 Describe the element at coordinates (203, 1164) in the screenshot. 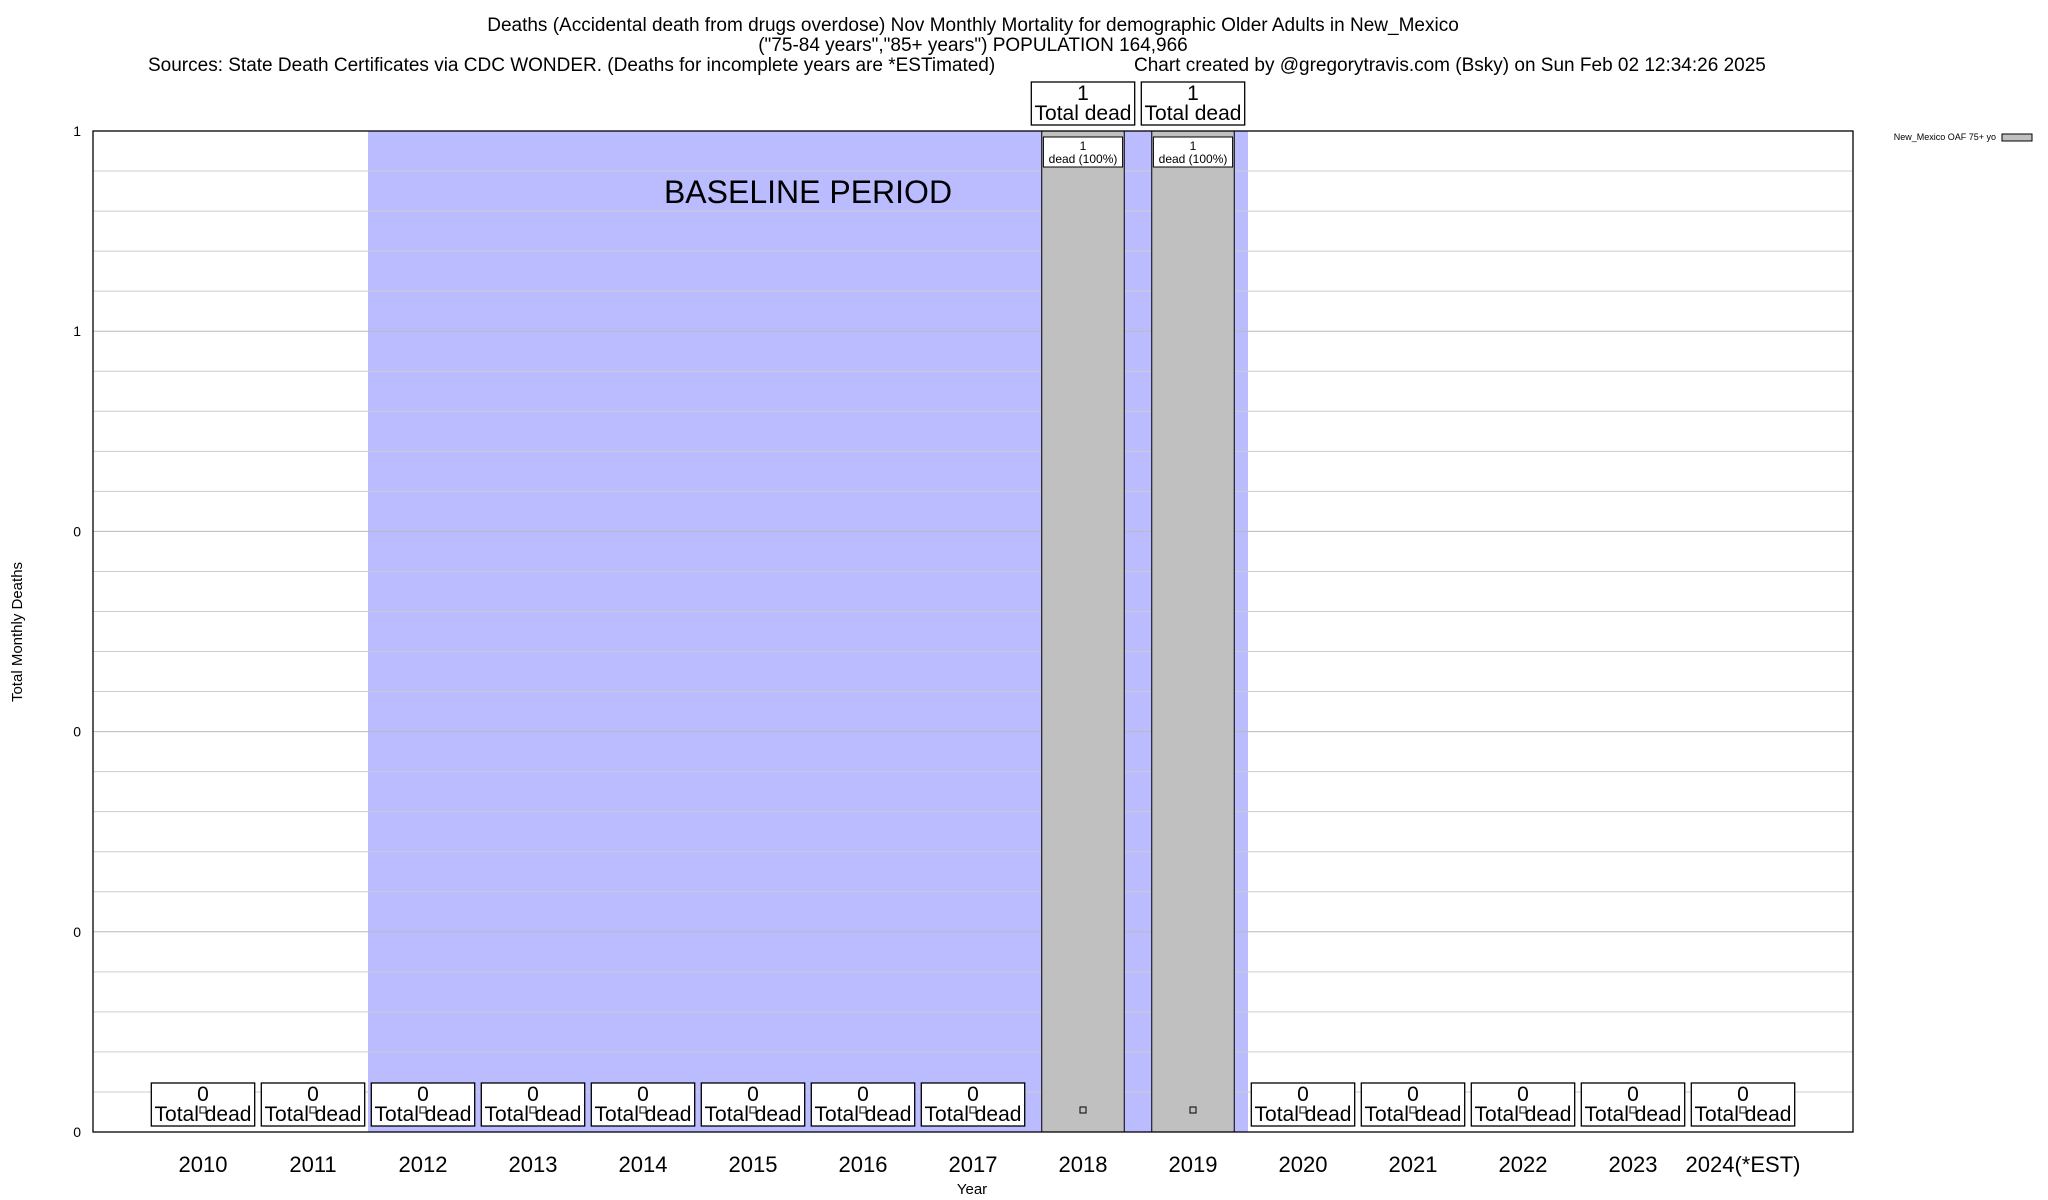

I see `x-tick-label: 2010` at that location.